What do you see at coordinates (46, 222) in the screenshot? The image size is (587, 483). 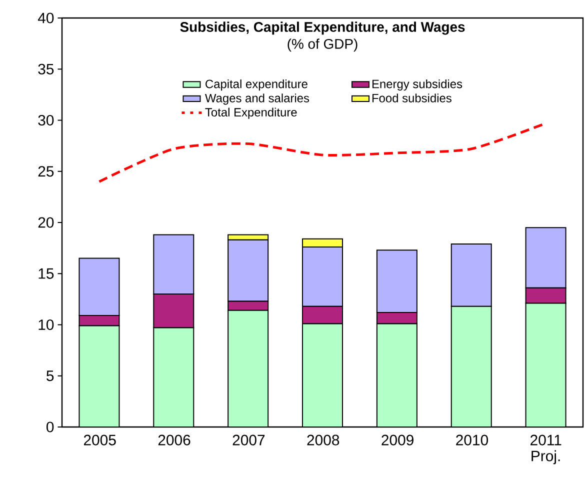 I see `y-tick-label: 20` at bounding box center [46, 222].